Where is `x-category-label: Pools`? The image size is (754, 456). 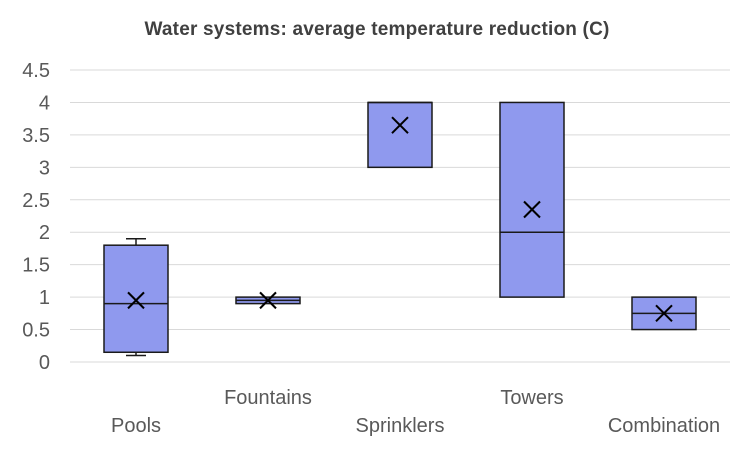 x-category-label: Pools is located at coordinates (136, 426).